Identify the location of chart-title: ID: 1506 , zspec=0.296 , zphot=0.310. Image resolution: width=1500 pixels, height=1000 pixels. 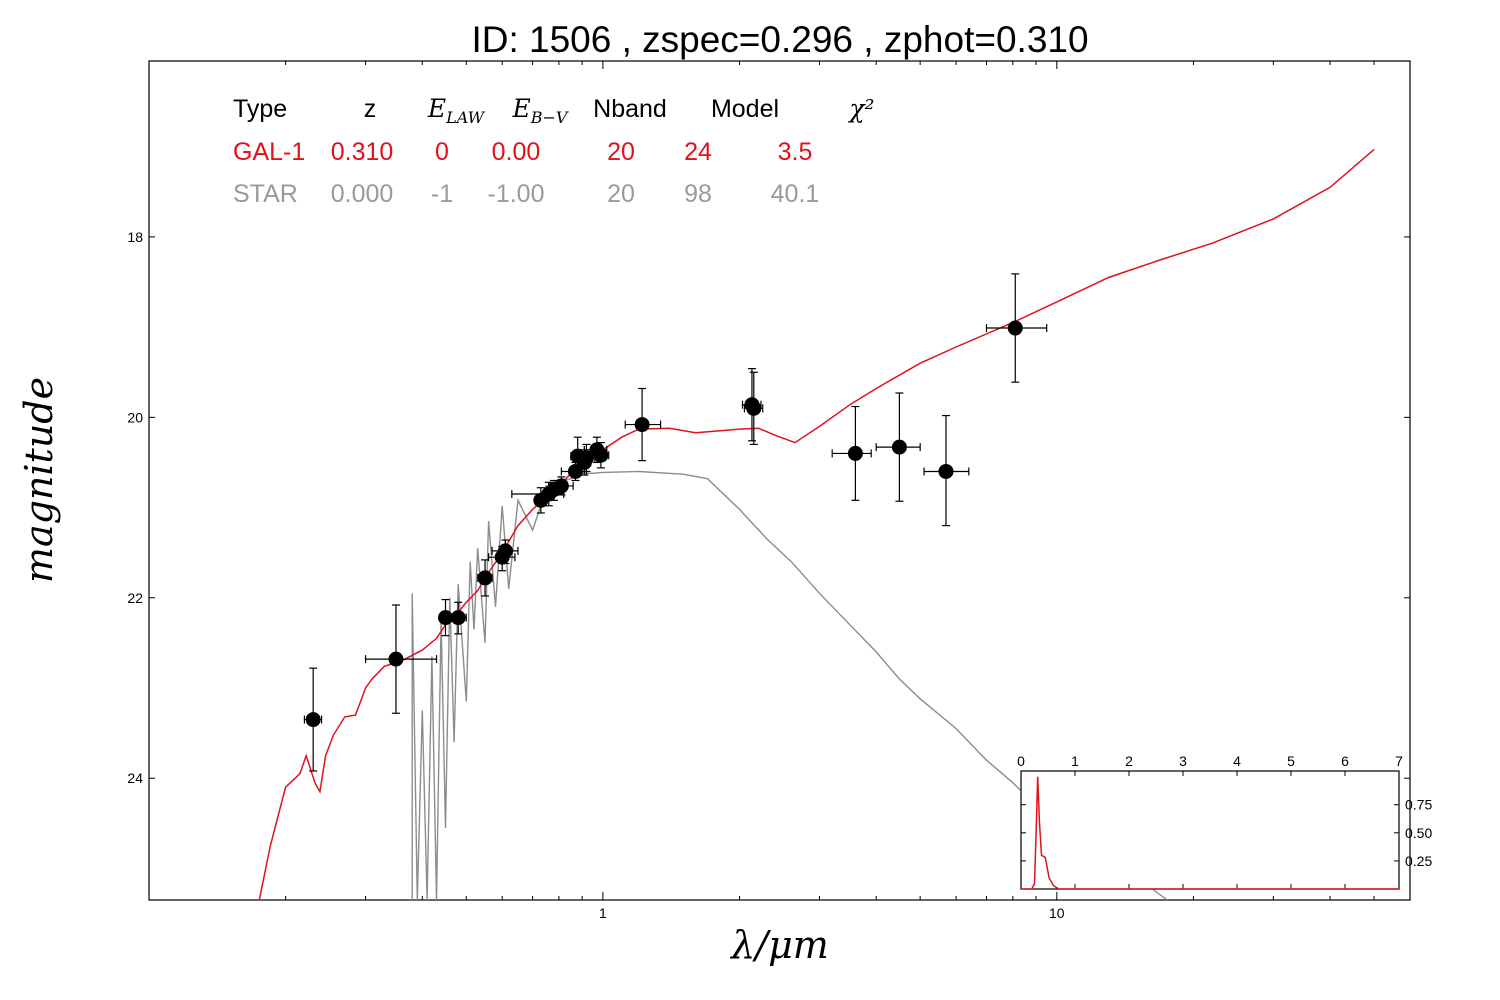
(779, 39).